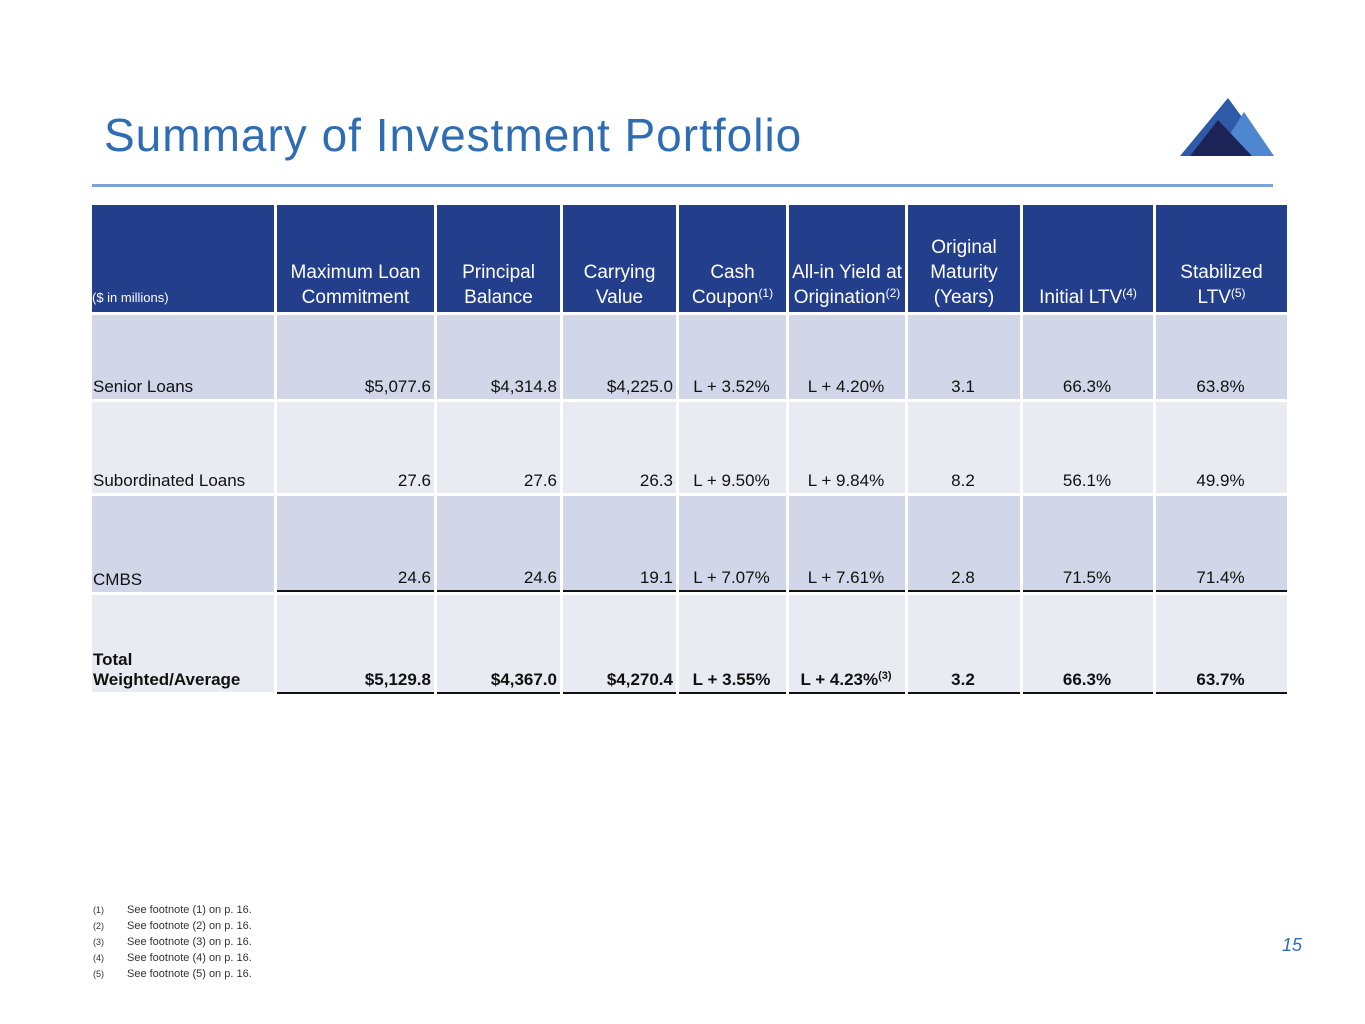 The width and height of the screenshot is (1365, 1024). Describe the element at coordinates (189, 958) in the screenshot. I see `footnote-text: See footnote (4) on p. 16.` at that location.